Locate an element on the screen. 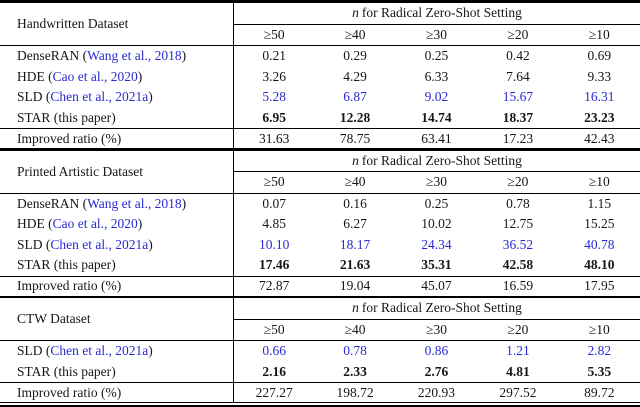  value-cell: 10.02 is located at coordinates (436, 224).